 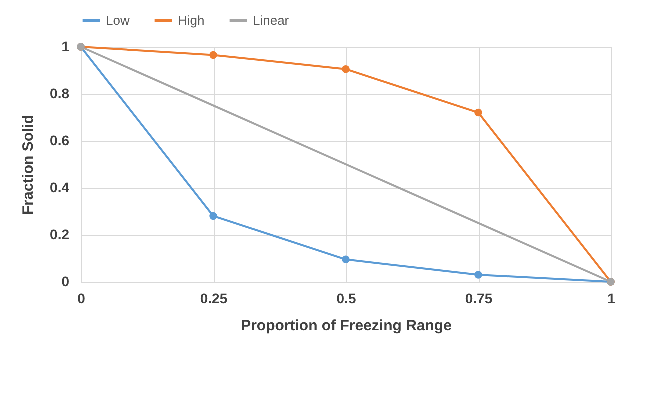 I want to click on legend-label: Low, so click(x=118, y=20).